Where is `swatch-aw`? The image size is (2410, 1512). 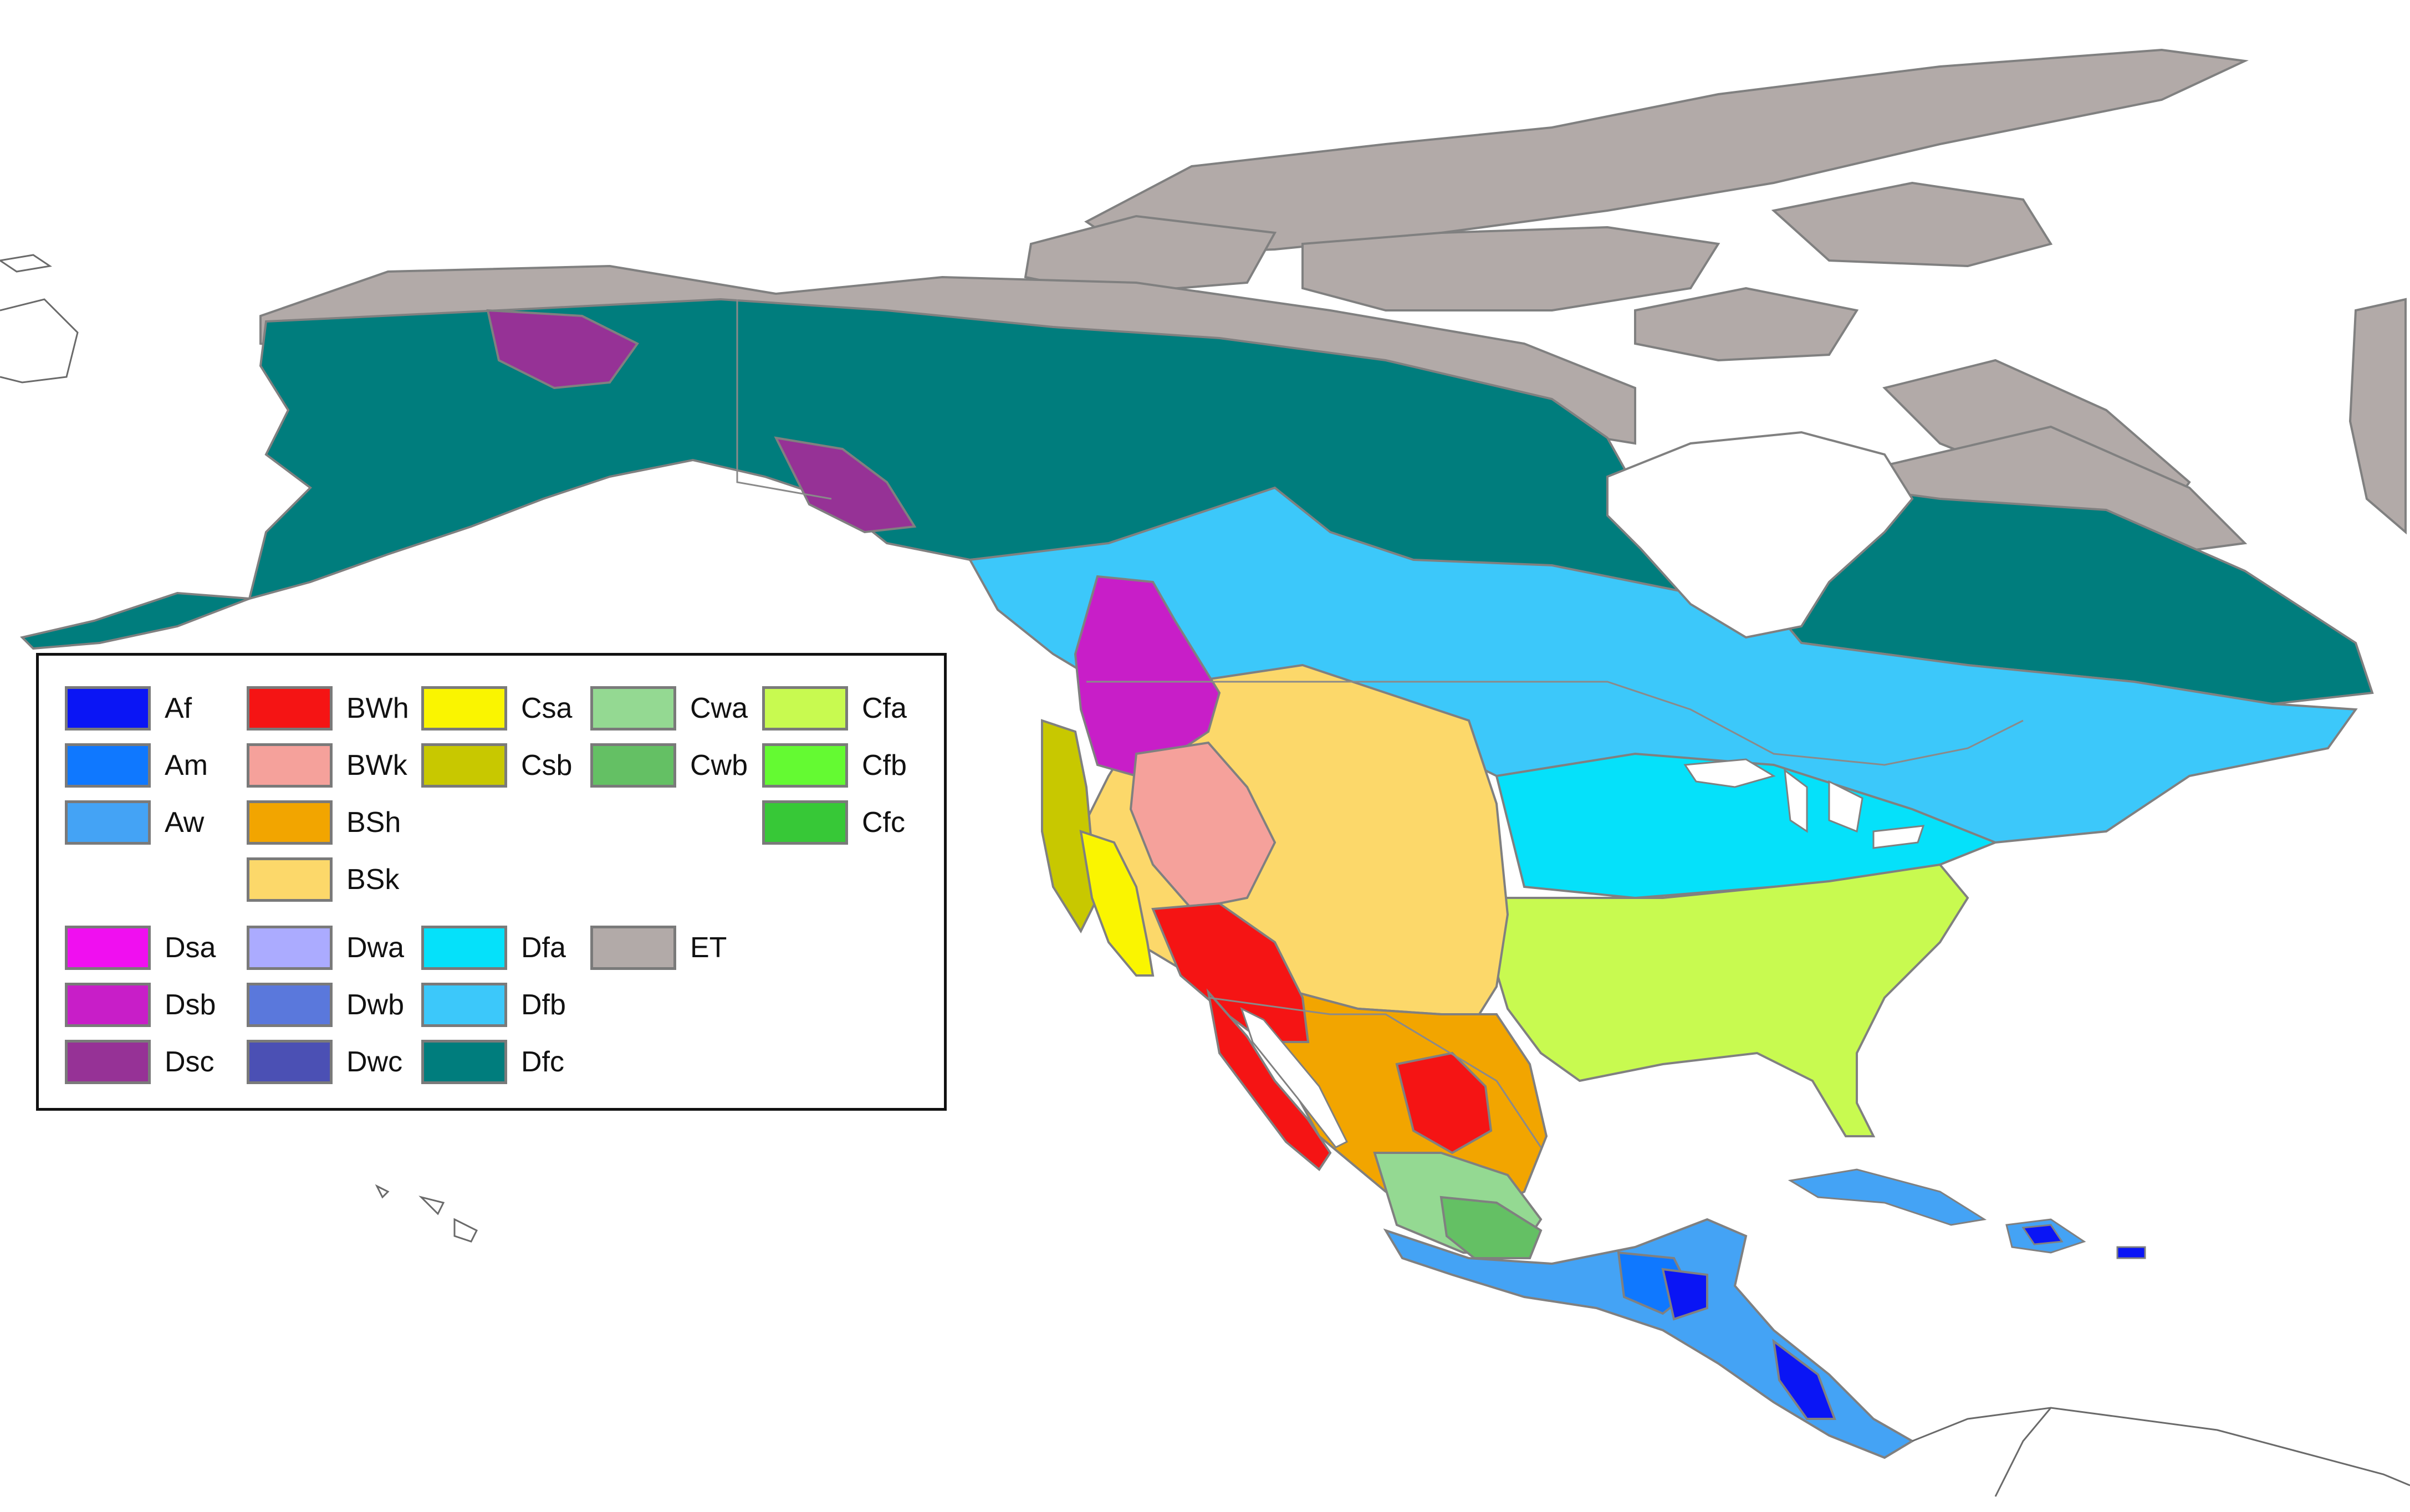 swatch-aw is located at coordinates (108, 822).